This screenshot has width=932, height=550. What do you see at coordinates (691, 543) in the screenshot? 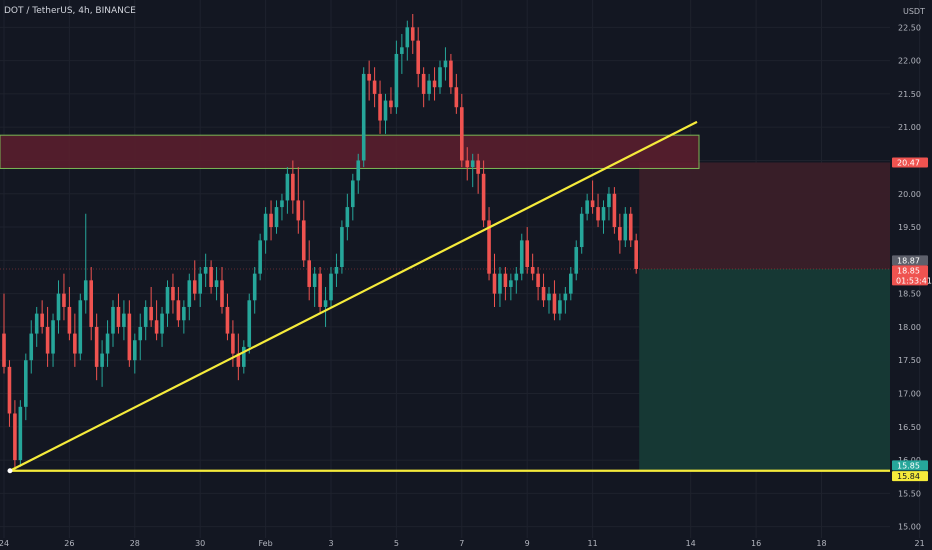
I see `x-tick-label: 14` at bounding box center [691, 543].